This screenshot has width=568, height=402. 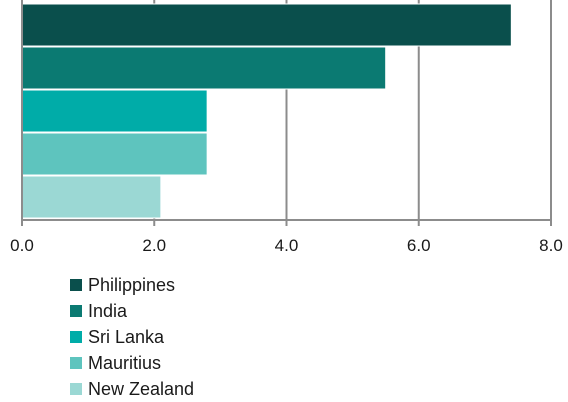 I want to click on legend-label: Mauritius, so click(x=125, y=362).